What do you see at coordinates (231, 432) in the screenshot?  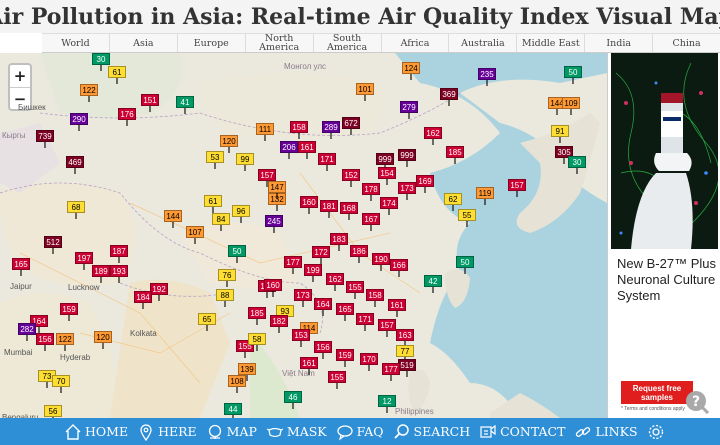 I see `nav-map: MAP` at bounding box center [231, 432].